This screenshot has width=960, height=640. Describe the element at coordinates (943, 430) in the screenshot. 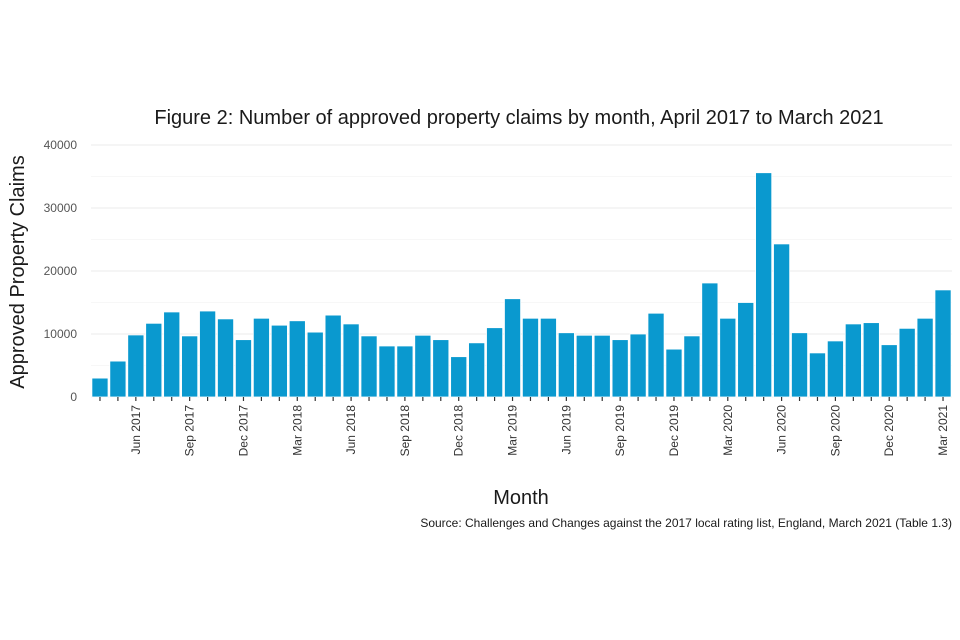

I see `x-tick-label: Mar 2021` at that location.